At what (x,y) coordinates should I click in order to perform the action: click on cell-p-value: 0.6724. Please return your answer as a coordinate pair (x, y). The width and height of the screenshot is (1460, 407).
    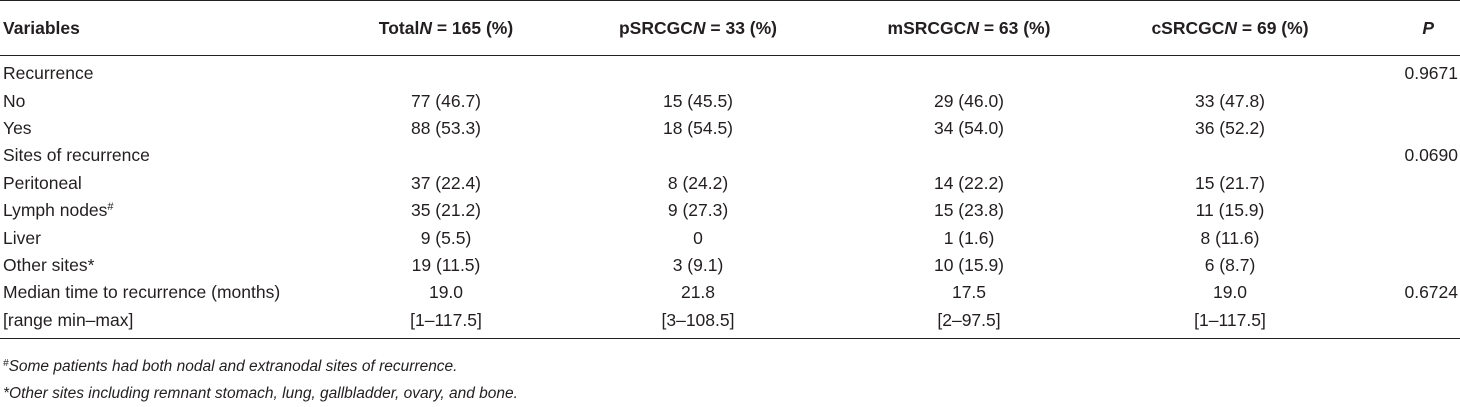
    Looking at the image, I should click on (1408, 292).